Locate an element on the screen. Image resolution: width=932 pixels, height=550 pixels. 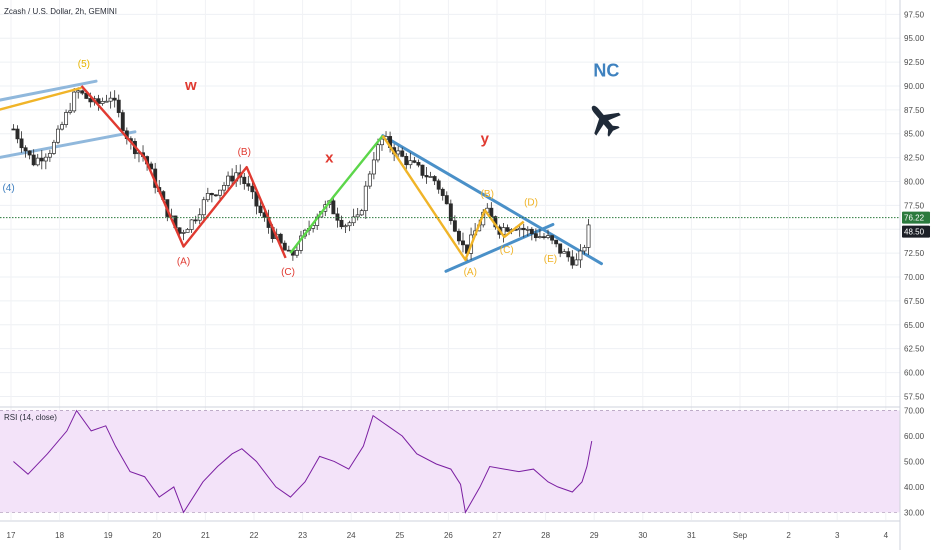
time-tick-label: 24 is located at coordinates (351, 535).